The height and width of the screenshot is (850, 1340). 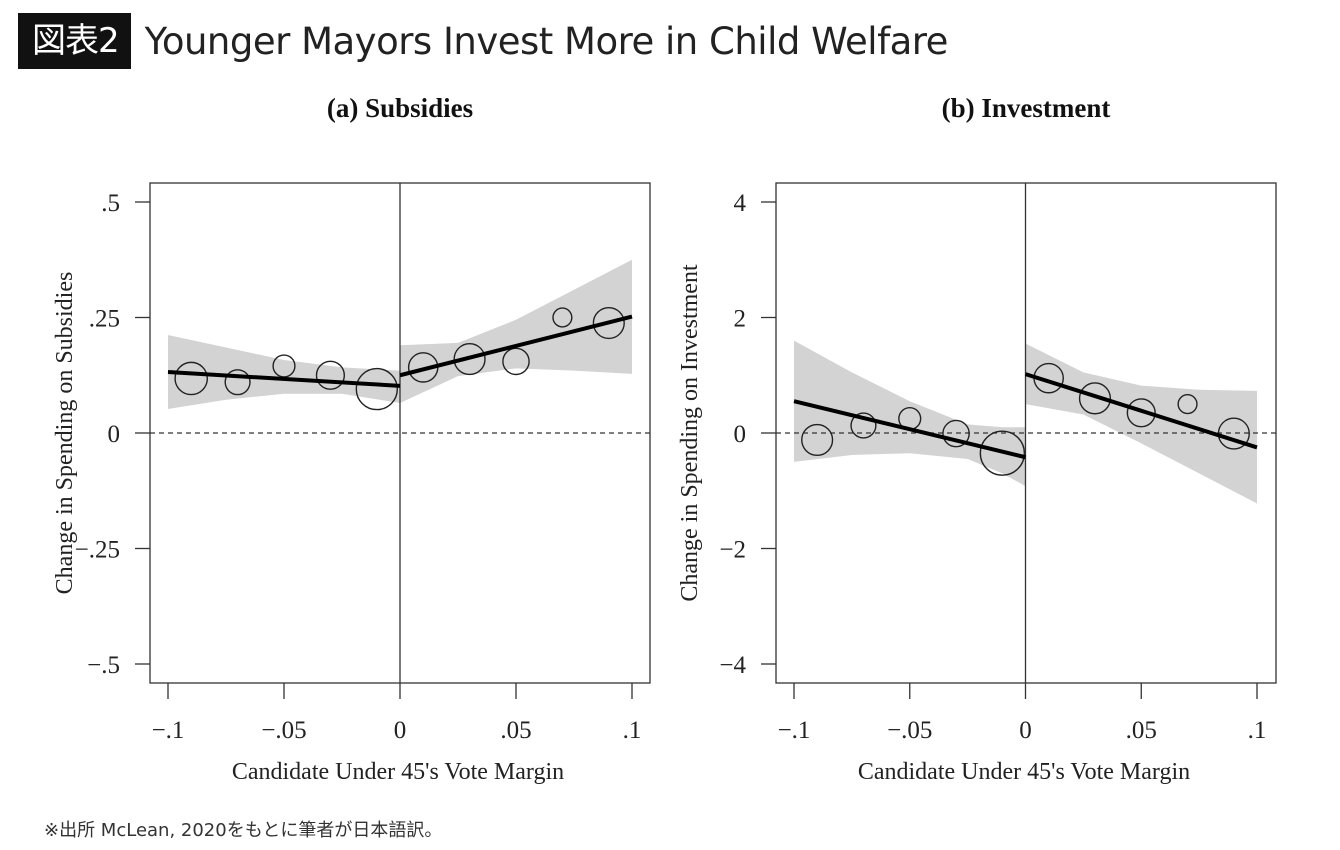 I want to click on subsidies-x-axis-label: Candidate Under 45's Vote Margin, so click(x=398, y=772).